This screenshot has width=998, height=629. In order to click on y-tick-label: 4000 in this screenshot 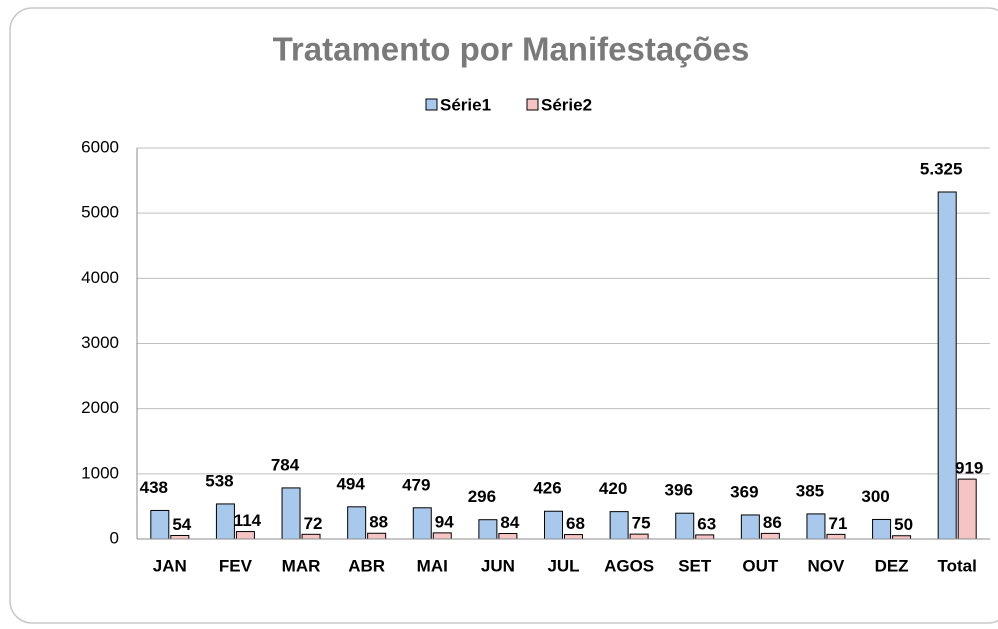, I will do `click(100, 277)`.